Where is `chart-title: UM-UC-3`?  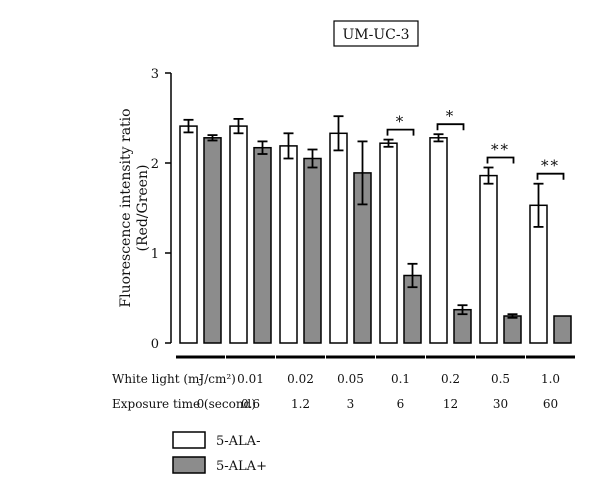 chart-title: UM-UC-3 is located at coordinates (375, 35).